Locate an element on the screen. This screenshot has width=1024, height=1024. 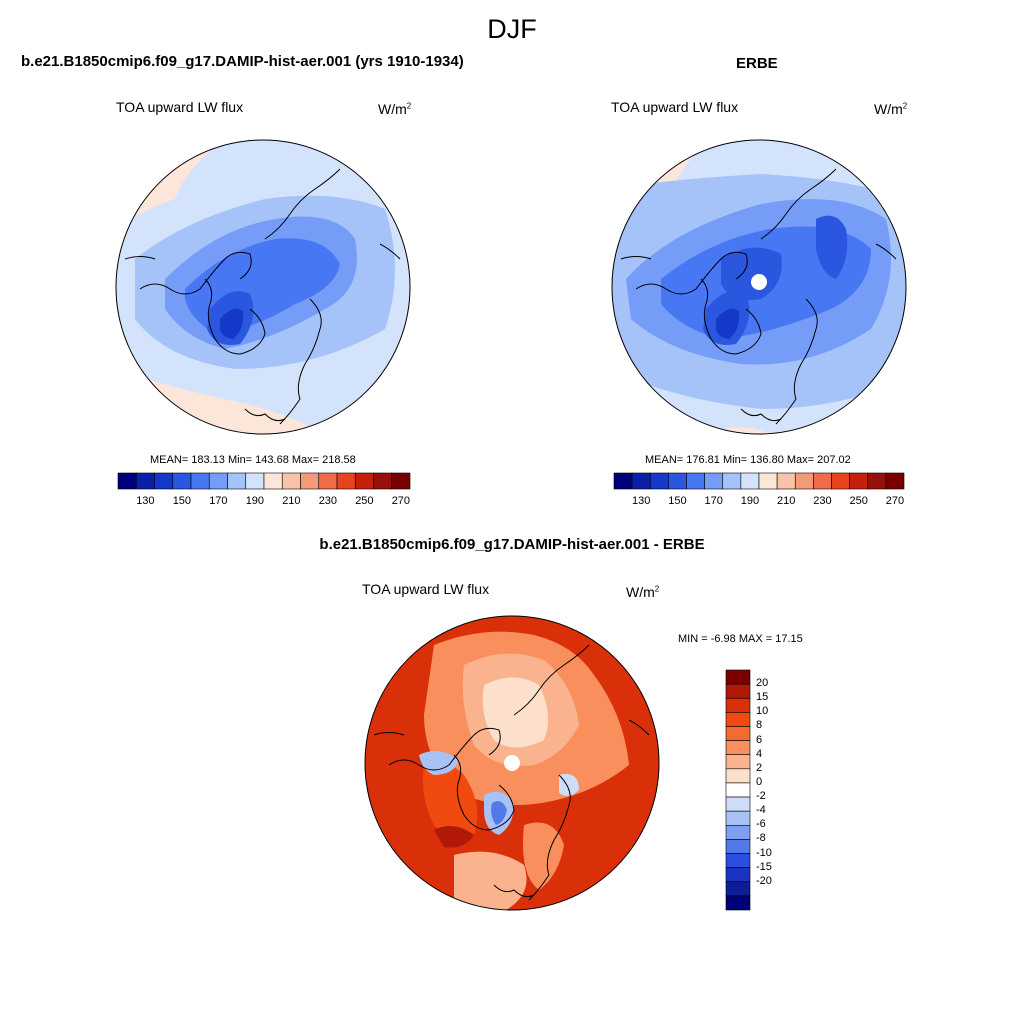
colorbar-tick-label: 15 is located at coordinates (762, 697).